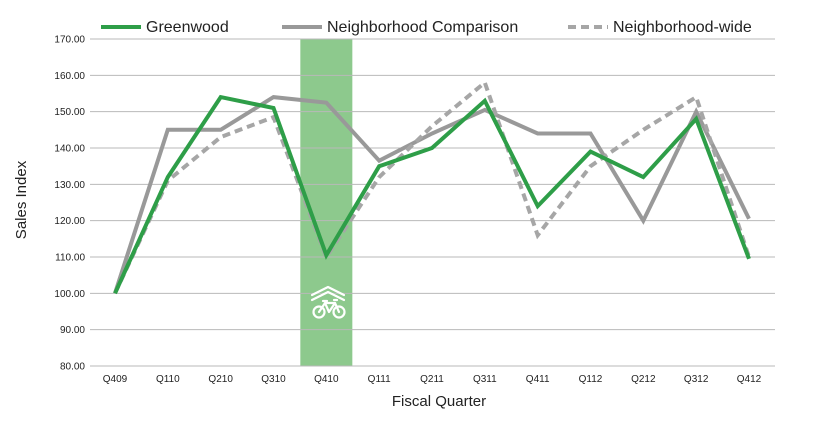 Image resolution: width=814 pixels, height=422 pixels. Describe the element at coordinates (69, 149) in the screenshot. I see `y-tick-label: 140.00` at that location.